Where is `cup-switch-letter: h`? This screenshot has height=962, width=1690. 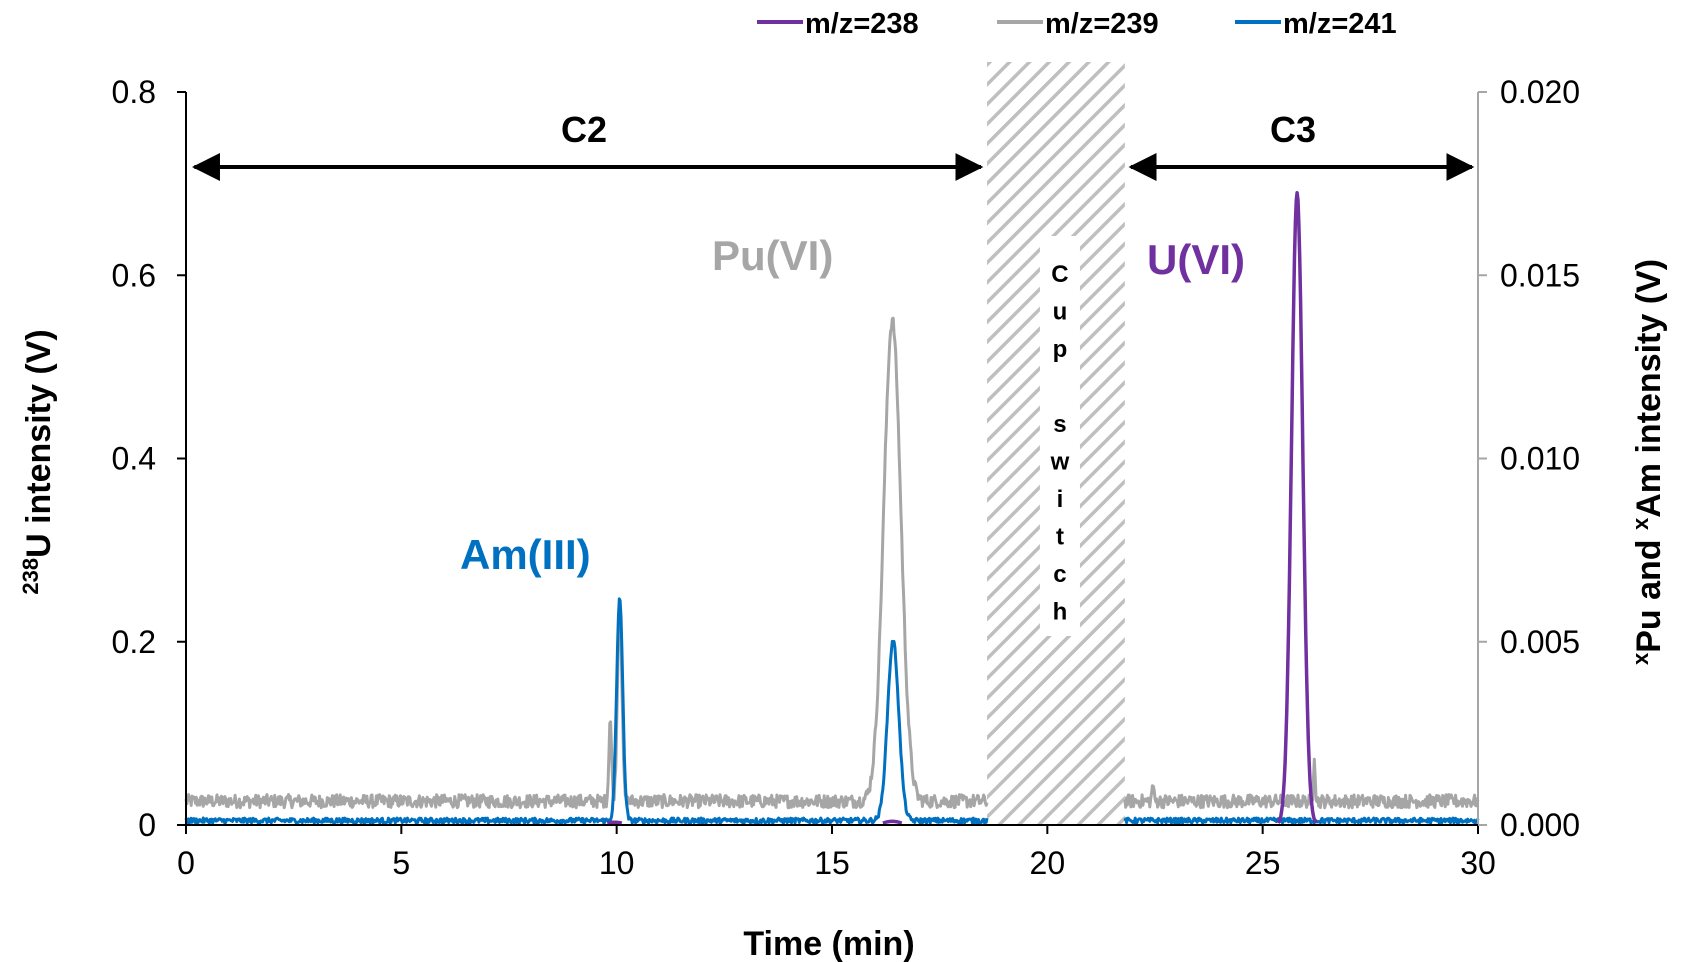 cup-switch-letter: h is located at coordinates (1060, 612).